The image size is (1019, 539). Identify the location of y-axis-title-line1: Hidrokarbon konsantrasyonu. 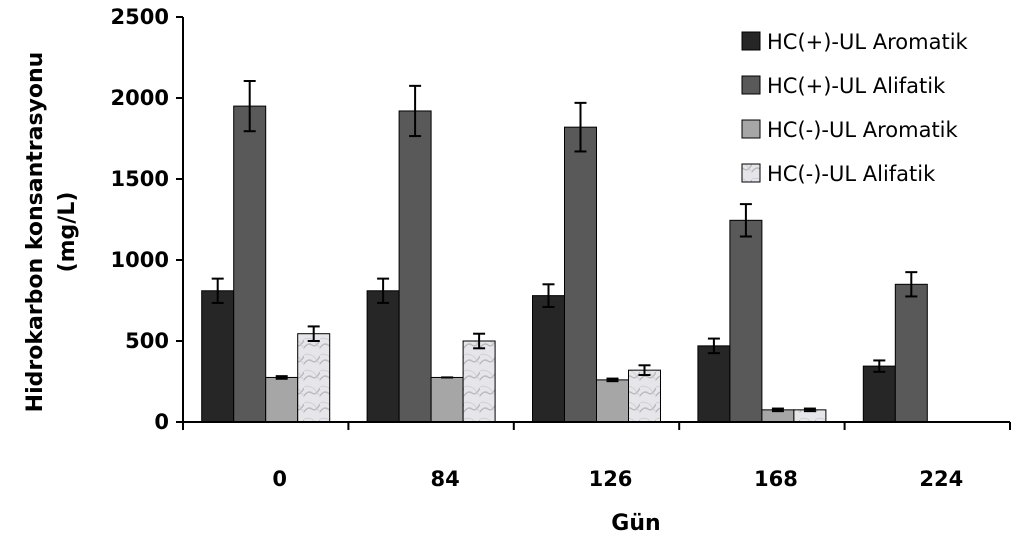
(35, 232).